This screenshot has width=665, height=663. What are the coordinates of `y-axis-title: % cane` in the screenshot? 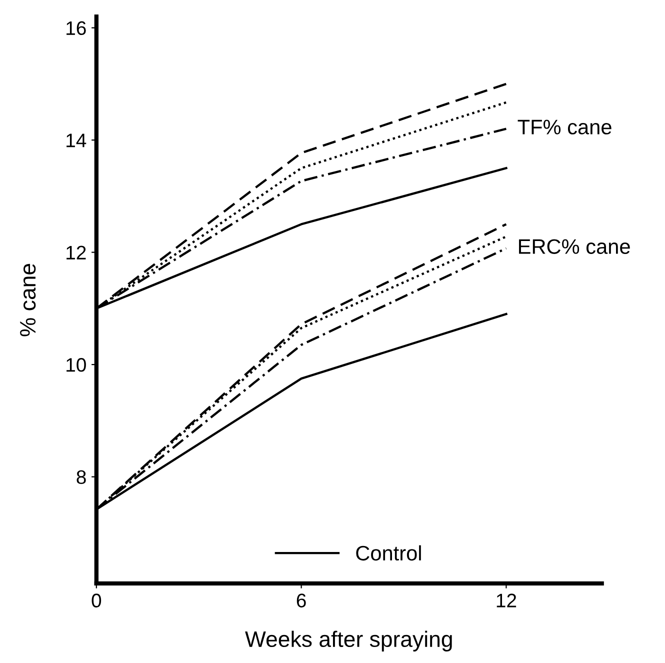 It's located at (28, 300).